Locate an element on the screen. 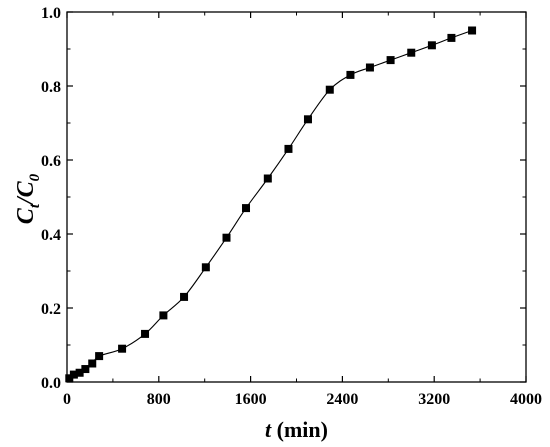  y-tick-label: 0.6 is located at coordinates (51, 161).